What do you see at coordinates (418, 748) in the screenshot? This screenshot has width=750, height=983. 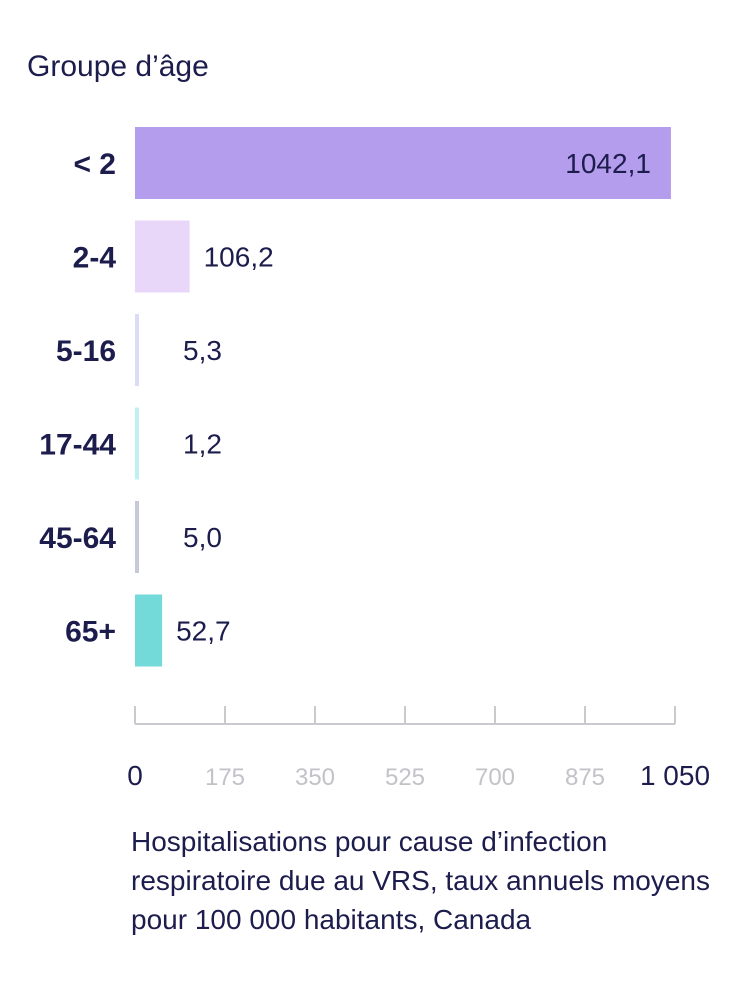 I see `x-axis: 0 175 350 525 700 875 1 050` at bounding box center [418, 748].